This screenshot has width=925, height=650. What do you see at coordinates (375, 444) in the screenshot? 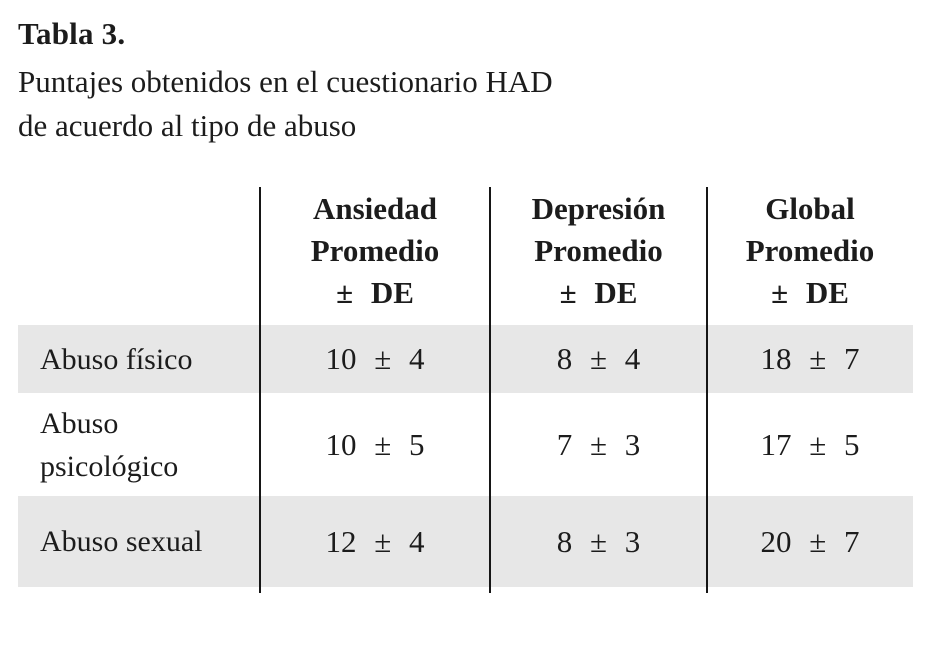
I see `cell-ansiedad-value: 10 ± 5` at bounding box center [375, 444].